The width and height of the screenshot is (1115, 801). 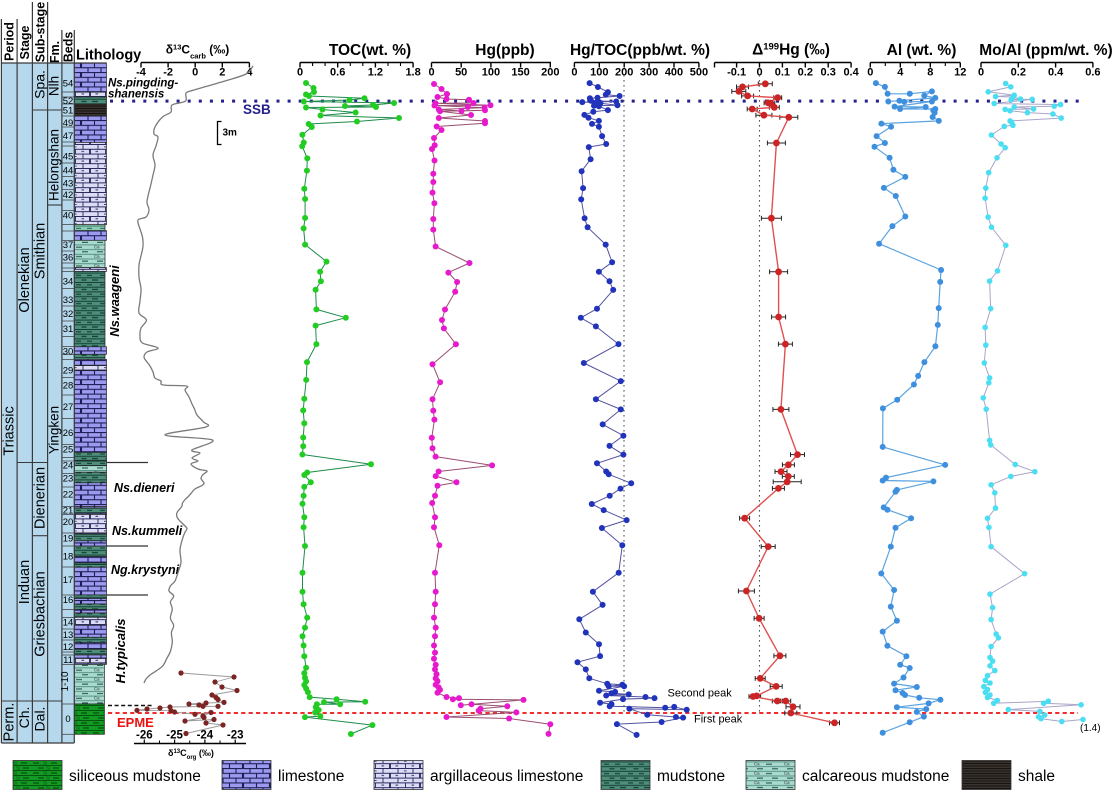 I want to click on svg-text: Ns.waageni, so click(x=114, y=301).